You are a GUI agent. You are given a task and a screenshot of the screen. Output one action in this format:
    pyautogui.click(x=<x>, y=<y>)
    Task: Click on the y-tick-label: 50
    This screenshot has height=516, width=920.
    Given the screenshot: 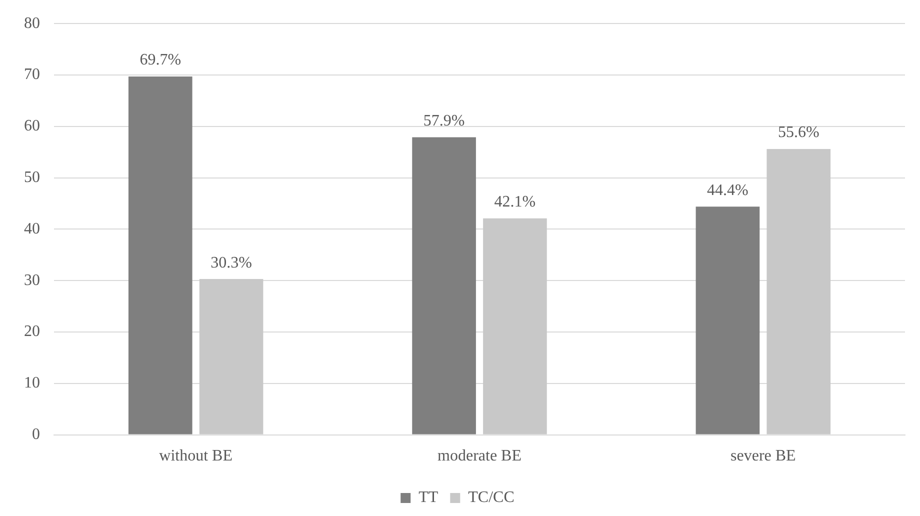 What is the action you would take?
    pyautogui.click(x=32, y=177)
    